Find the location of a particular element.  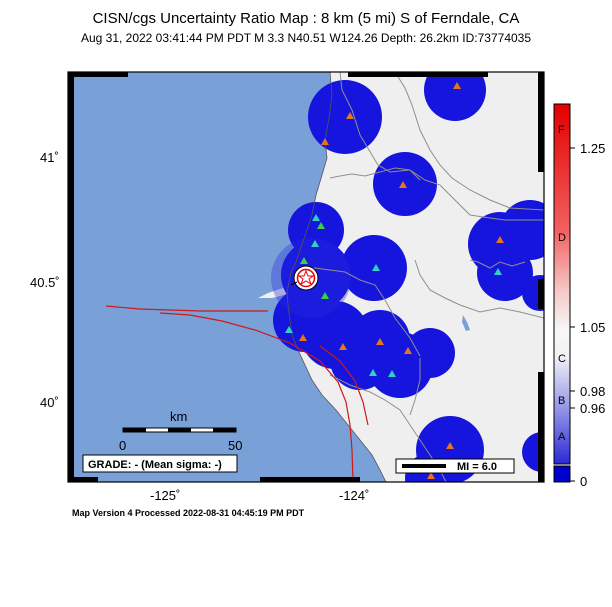

mi-line is located at coordinates (424, 466).